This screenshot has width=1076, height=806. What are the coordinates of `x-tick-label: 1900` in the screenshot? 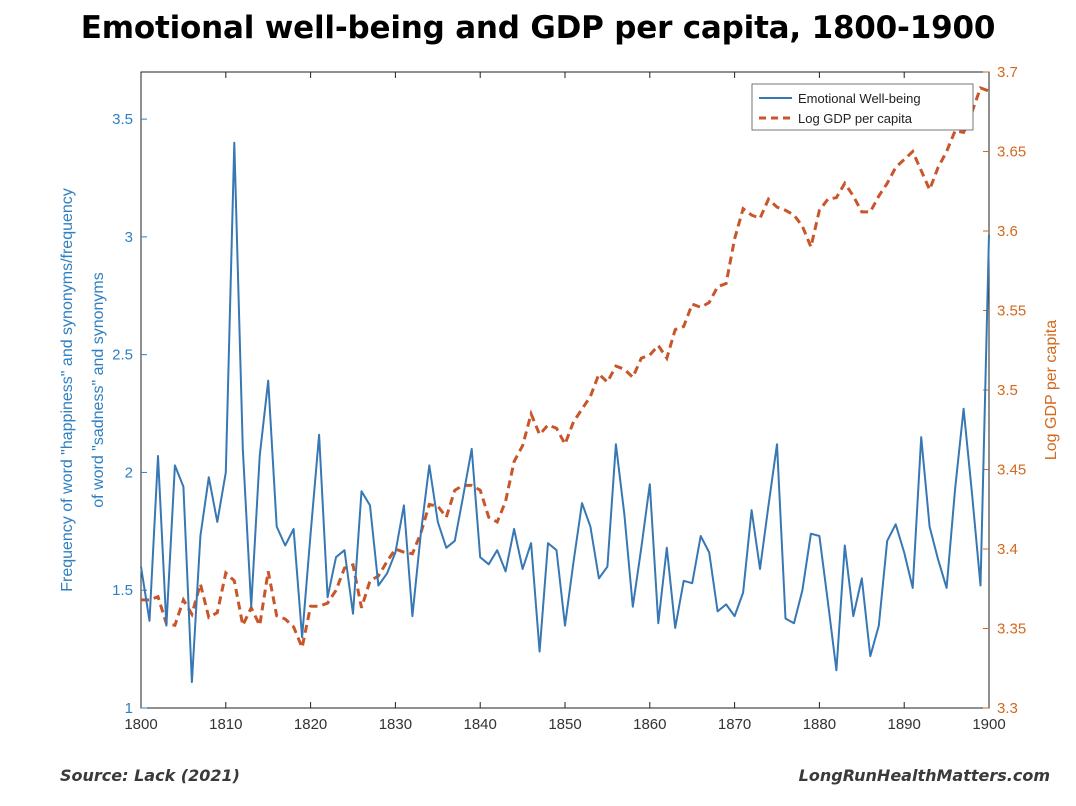 It's located at (988, 724).